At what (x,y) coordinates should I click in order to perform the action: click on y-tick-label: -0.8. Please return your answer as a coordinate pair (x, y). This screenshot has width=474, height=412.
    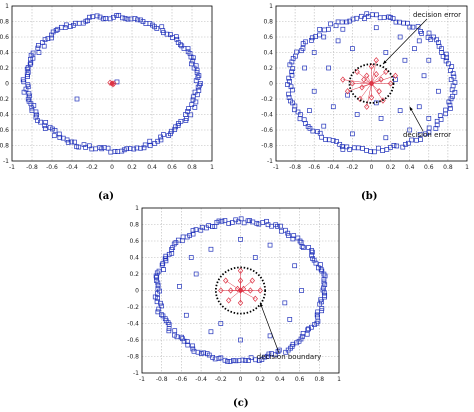
    Looking at the image, I should click on (4, 146).